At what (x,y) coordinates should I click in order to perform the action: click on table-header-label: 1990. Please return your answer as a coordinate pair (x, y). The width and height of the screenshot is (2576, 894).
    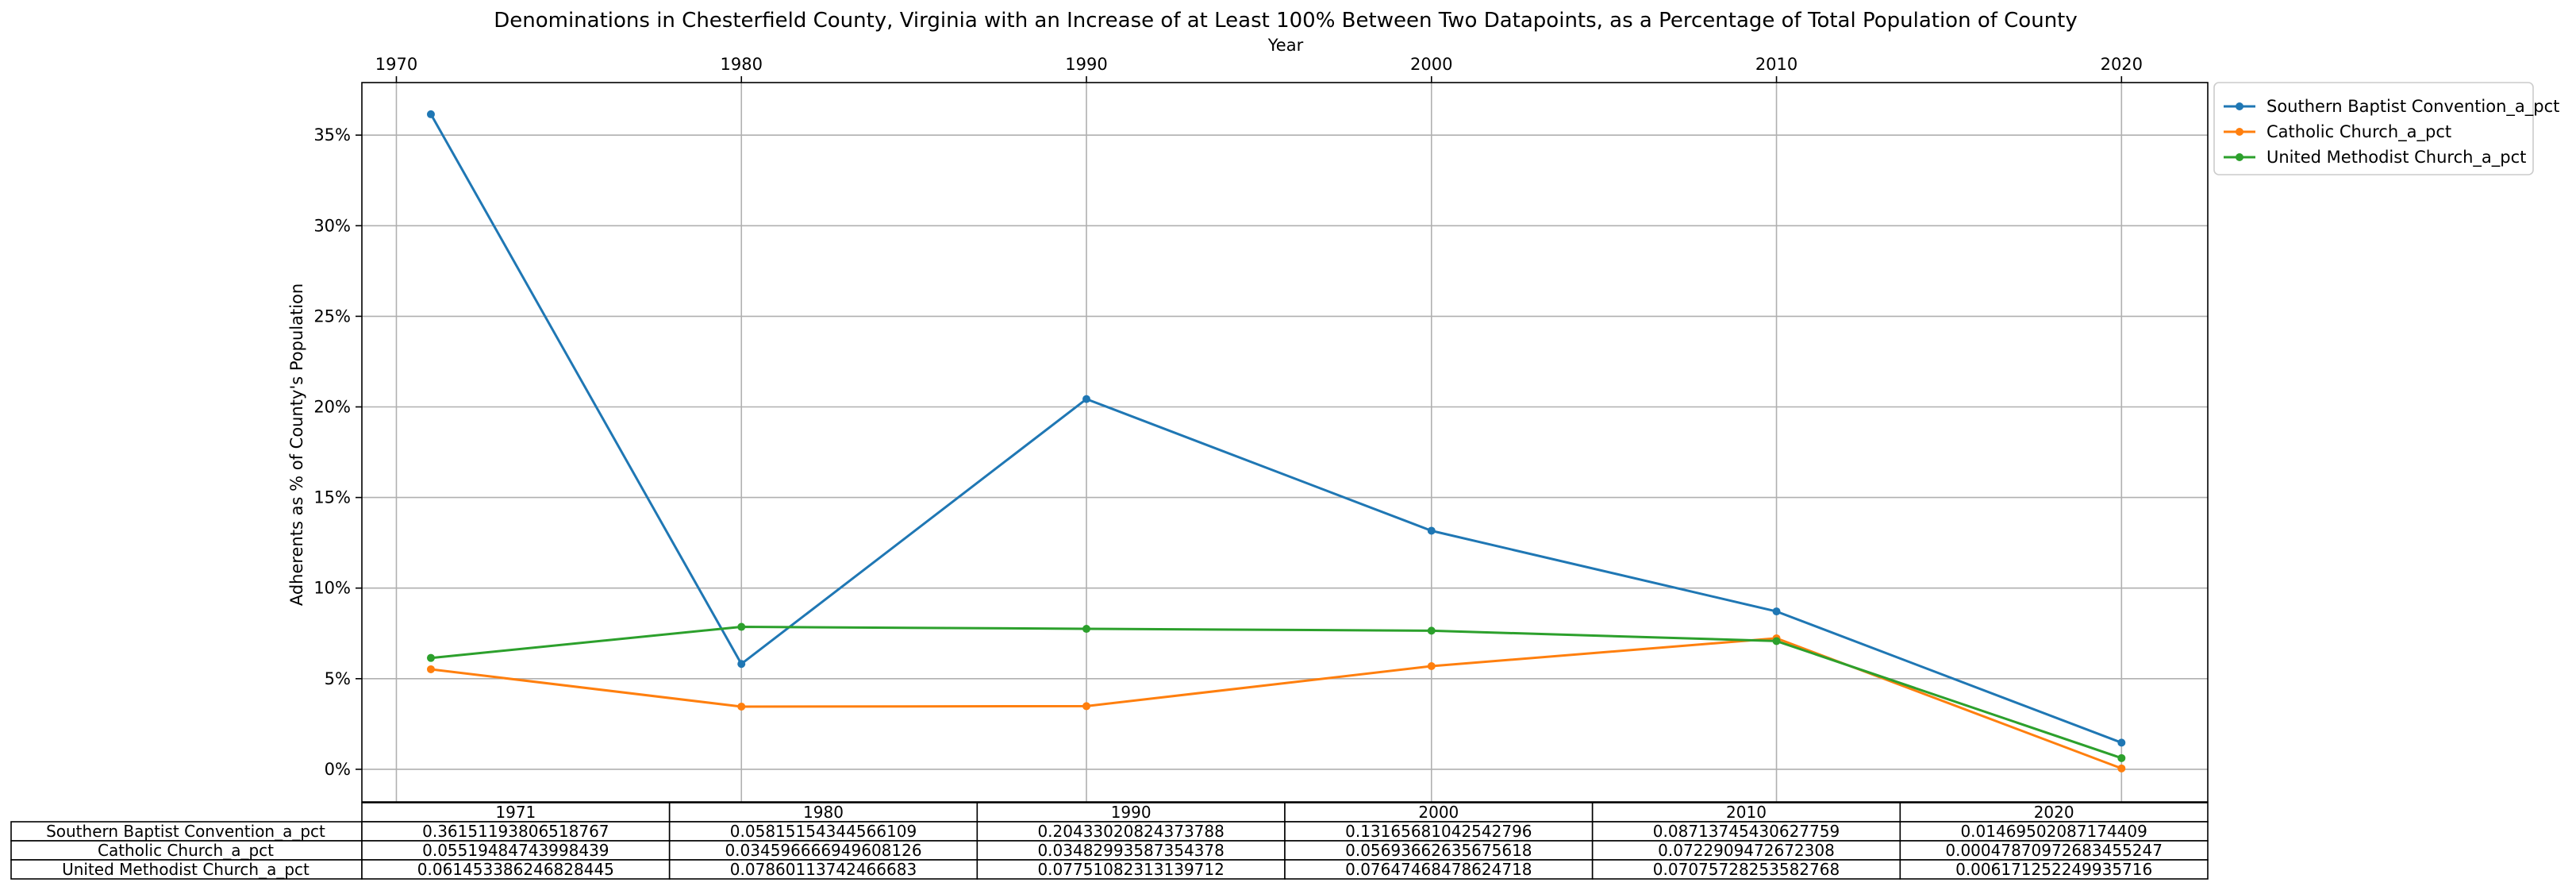
    Looking at the image, I should click on (1131, 812).